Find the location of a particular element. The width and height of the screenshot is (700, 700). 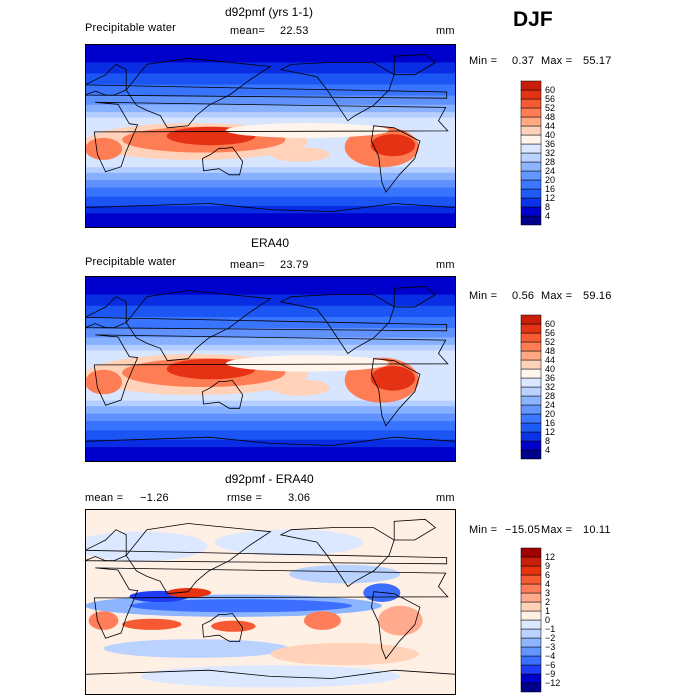

panel3-title: d92pmf - ERA40 is located at coordinates (269, 479).